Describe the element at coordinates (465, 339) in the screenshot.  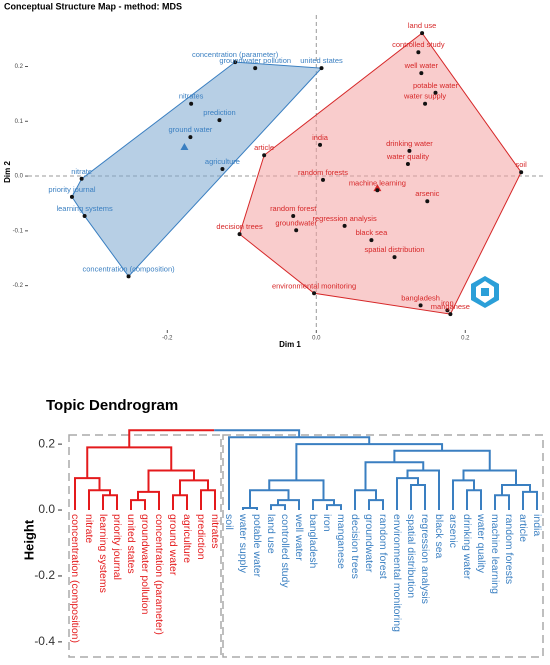
I see `x-tick-label: 0.2` at that location.